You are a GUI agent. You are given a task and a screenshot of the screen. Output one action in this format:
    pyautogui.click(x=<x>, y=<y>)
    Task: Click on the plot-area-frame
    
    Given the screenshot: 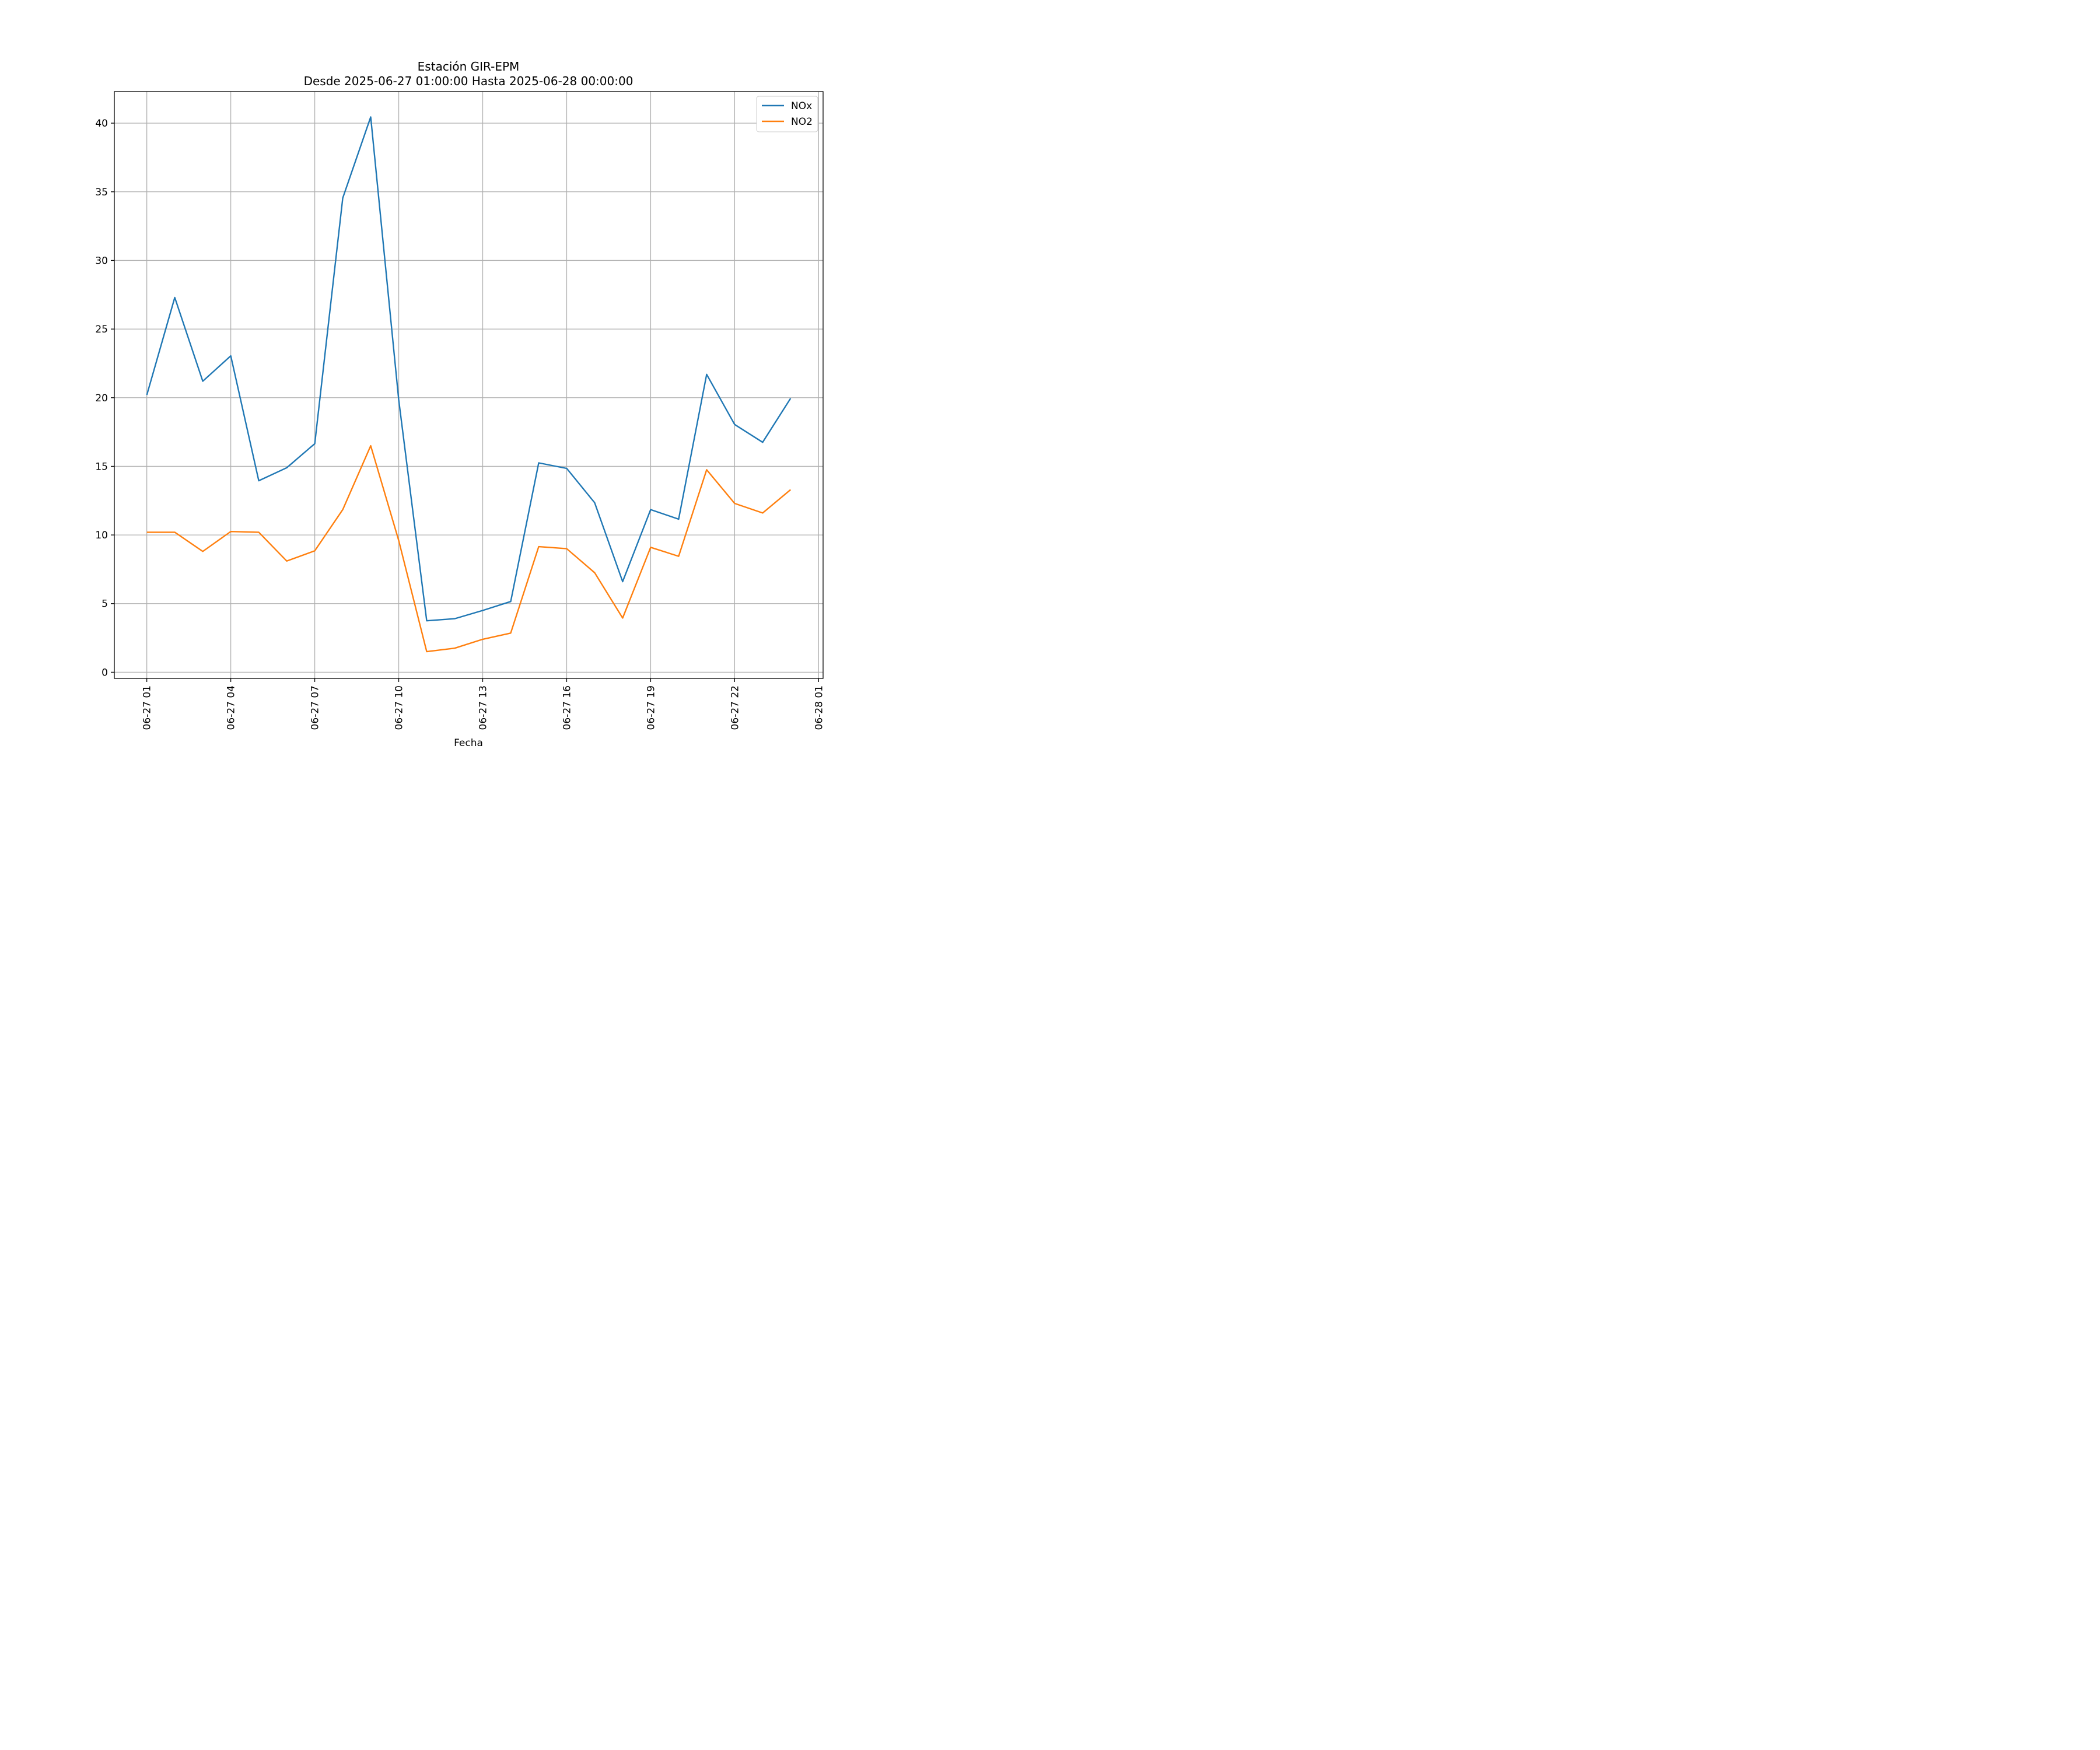 What is the action you would take?
    pyautogui.click(x=469, y=385)
    